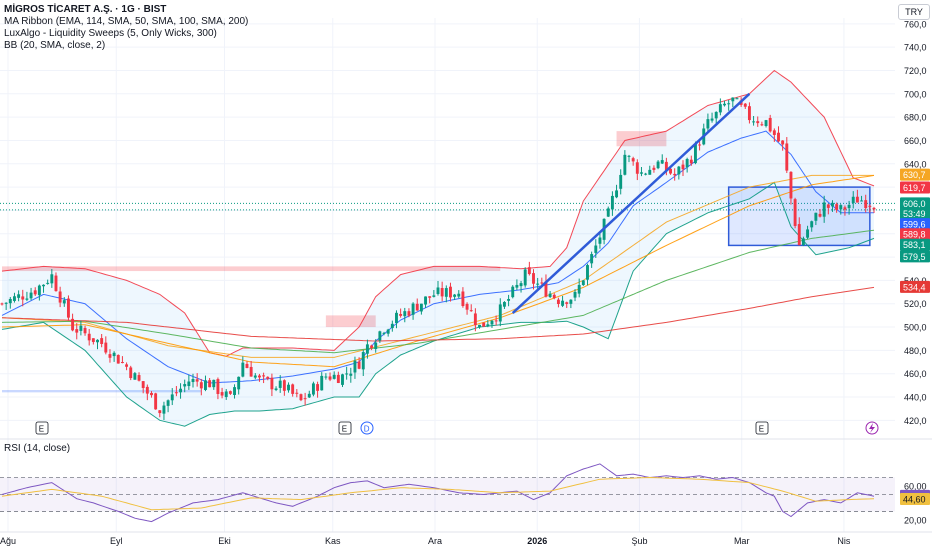 This screenshot has height=550, width=932. What do you see at coordinates (915, 48) in the screenshot?
I see `y-tick-label: 740,0` at bounding box center [915, 48].